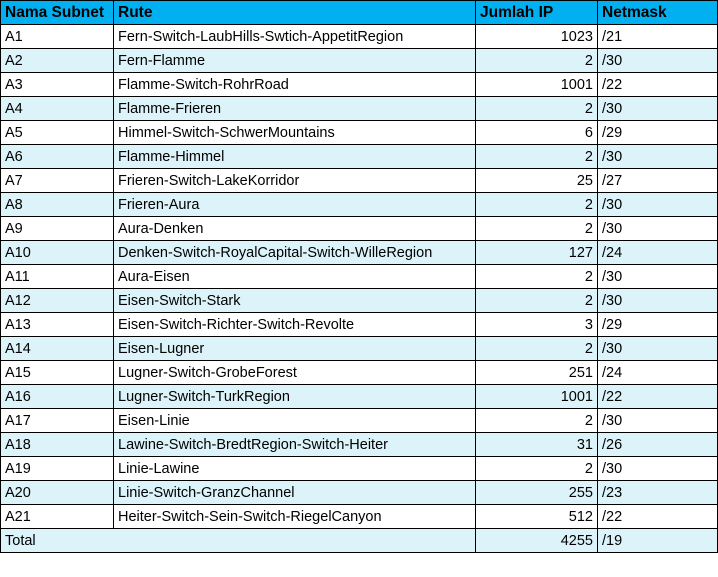 The height and width of the screenshot is (577, 718). I want to click on total-label: Total, so click(57, 540).